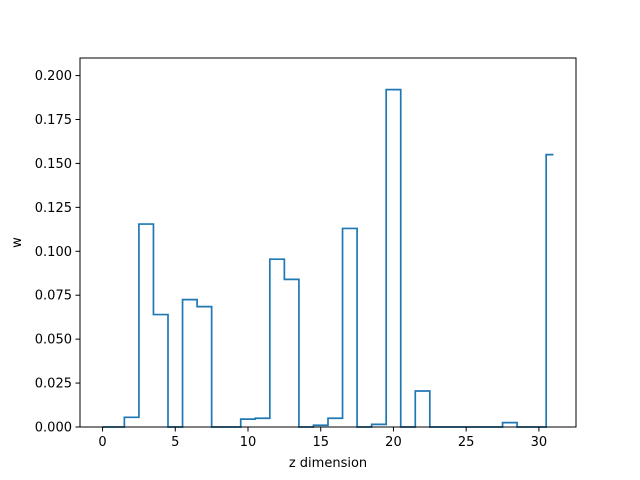  I want to click on x-axis-ticks: 0 5 10 15 20 25 30, so click(322, 438).